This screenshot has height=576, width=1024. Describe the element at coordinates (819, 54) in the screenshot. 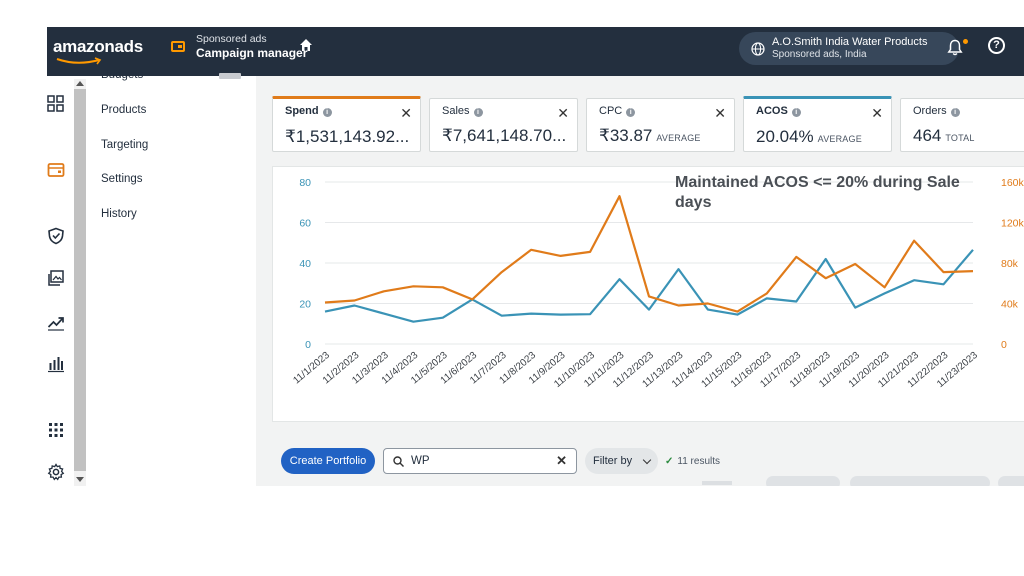

I see `account-subtitle: Sponsored ads, India` at that location.